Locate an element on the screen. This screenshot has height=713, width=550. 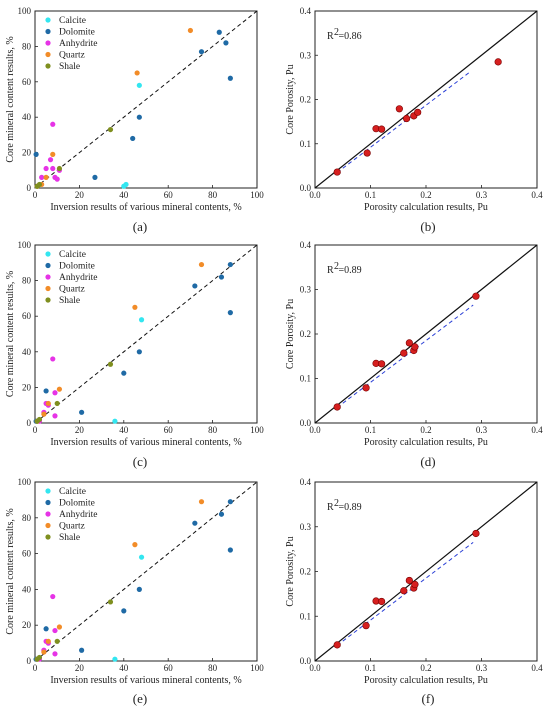
y-tick-label: 0.2 is located at coordinates (305, 100).